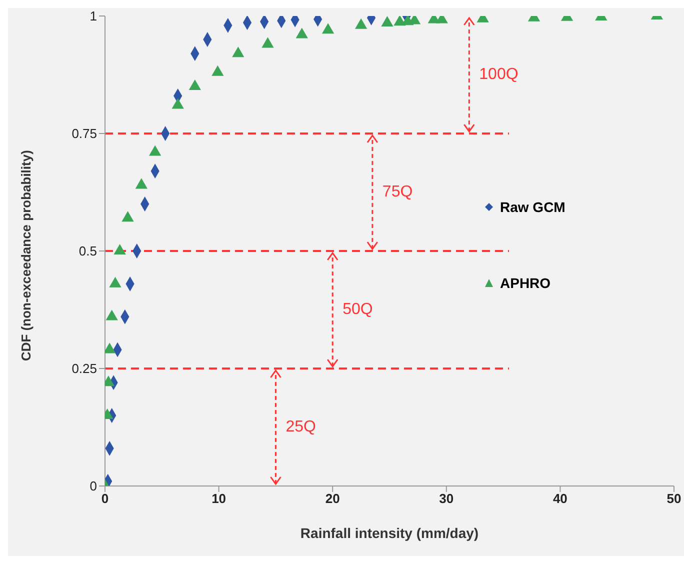  What do you see at coordinates (560, 498) in the screenshot?
I see `x-tick-label: 40` at bounding box center [560, 498].